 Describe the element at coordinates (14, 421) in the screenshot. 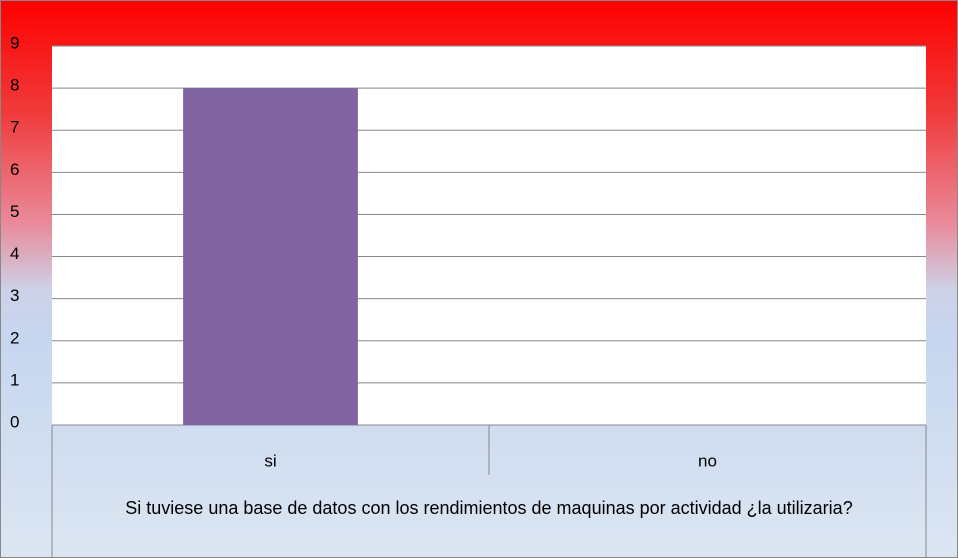

I see `y-tick-label: 0` at that location.